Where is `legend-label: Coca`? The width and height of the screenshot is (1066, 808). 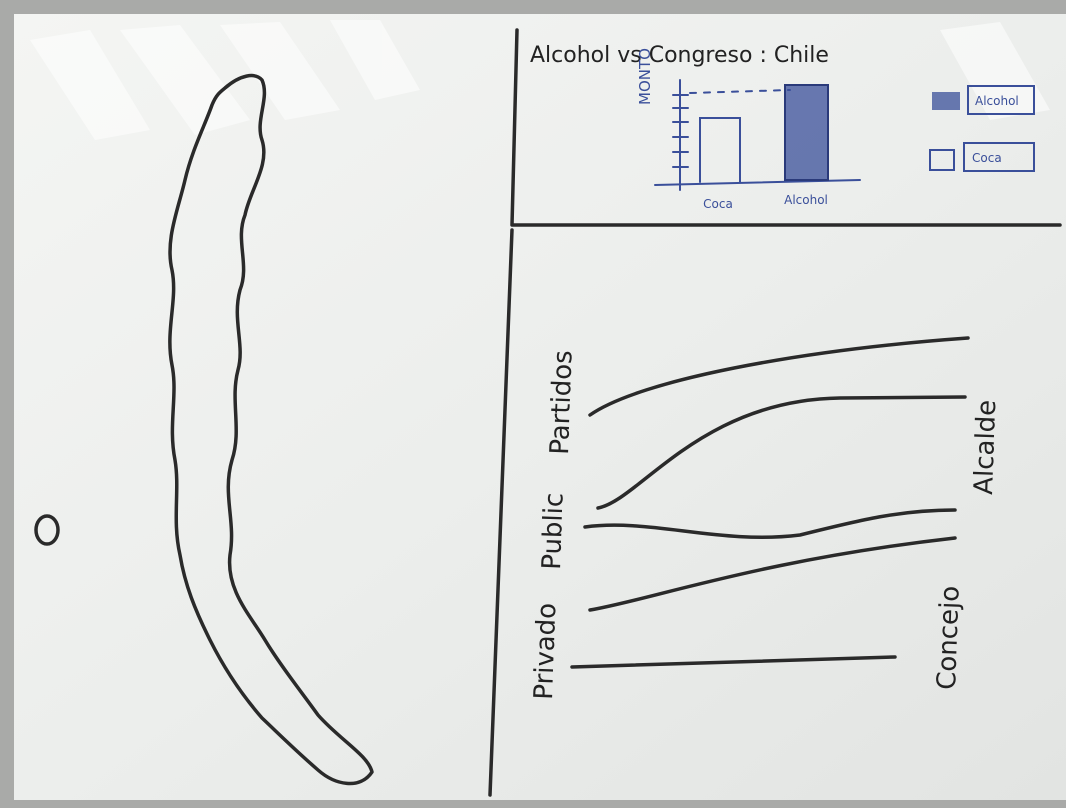 legend-label: Coca is located at coordinates (987, 158).